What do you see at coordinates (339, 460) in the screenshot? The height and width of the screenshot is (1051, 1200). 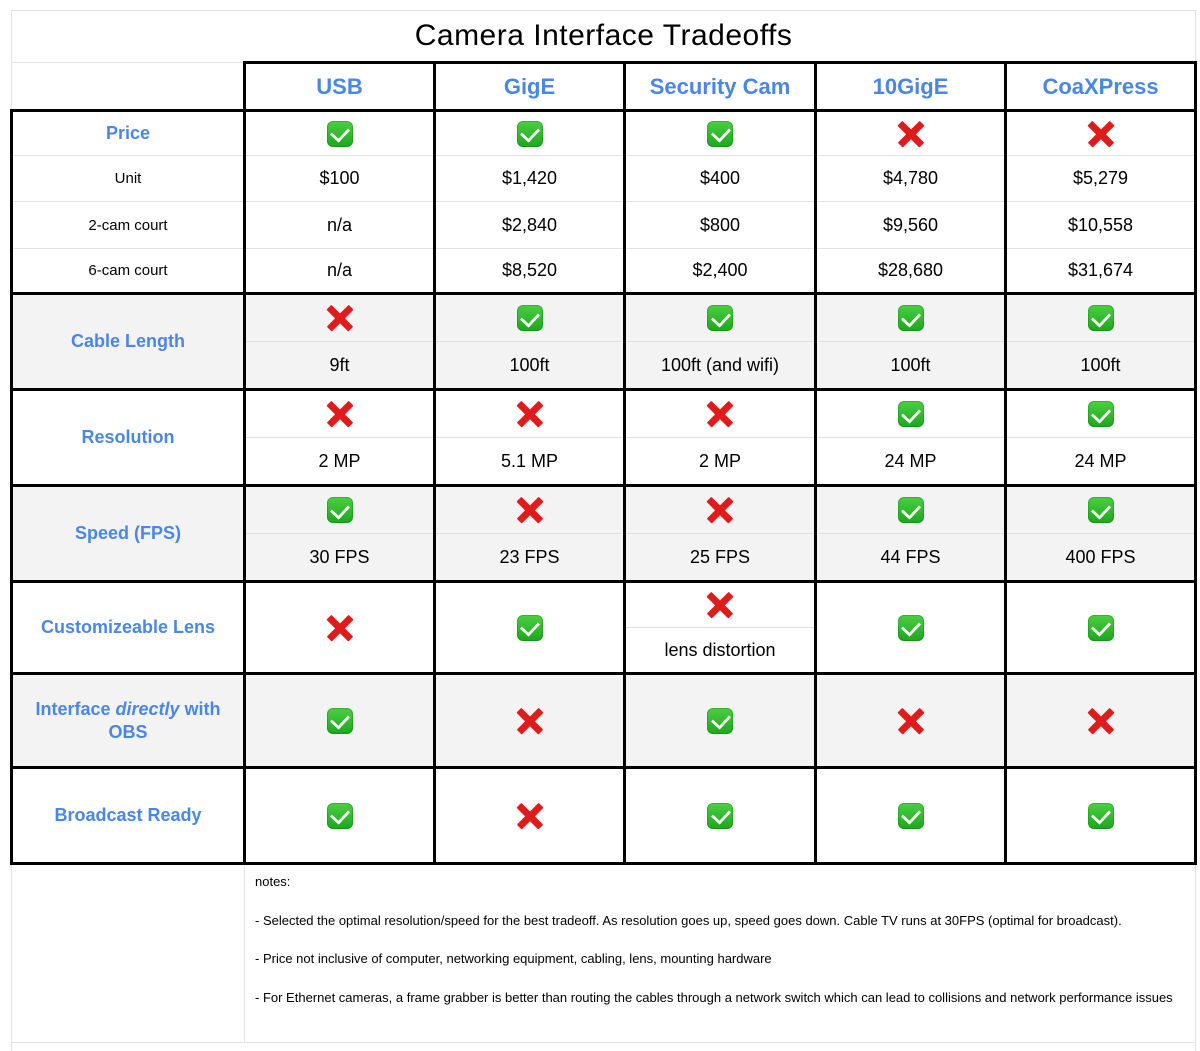 I see `feature-value: 2 MP` at bounding box center [339, 460].